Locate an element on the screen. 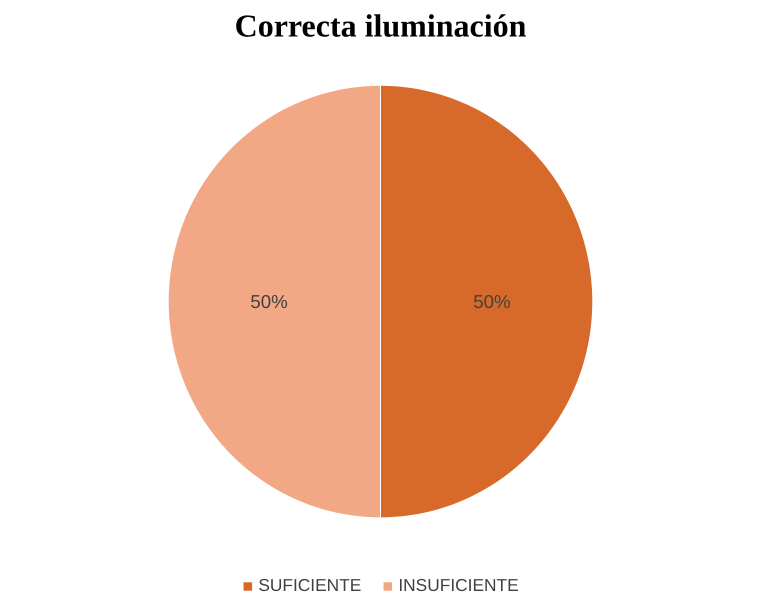 This screenshot has width=764, height=610. chart-title: Correcta iluminación is located at coordinates (380, 26).